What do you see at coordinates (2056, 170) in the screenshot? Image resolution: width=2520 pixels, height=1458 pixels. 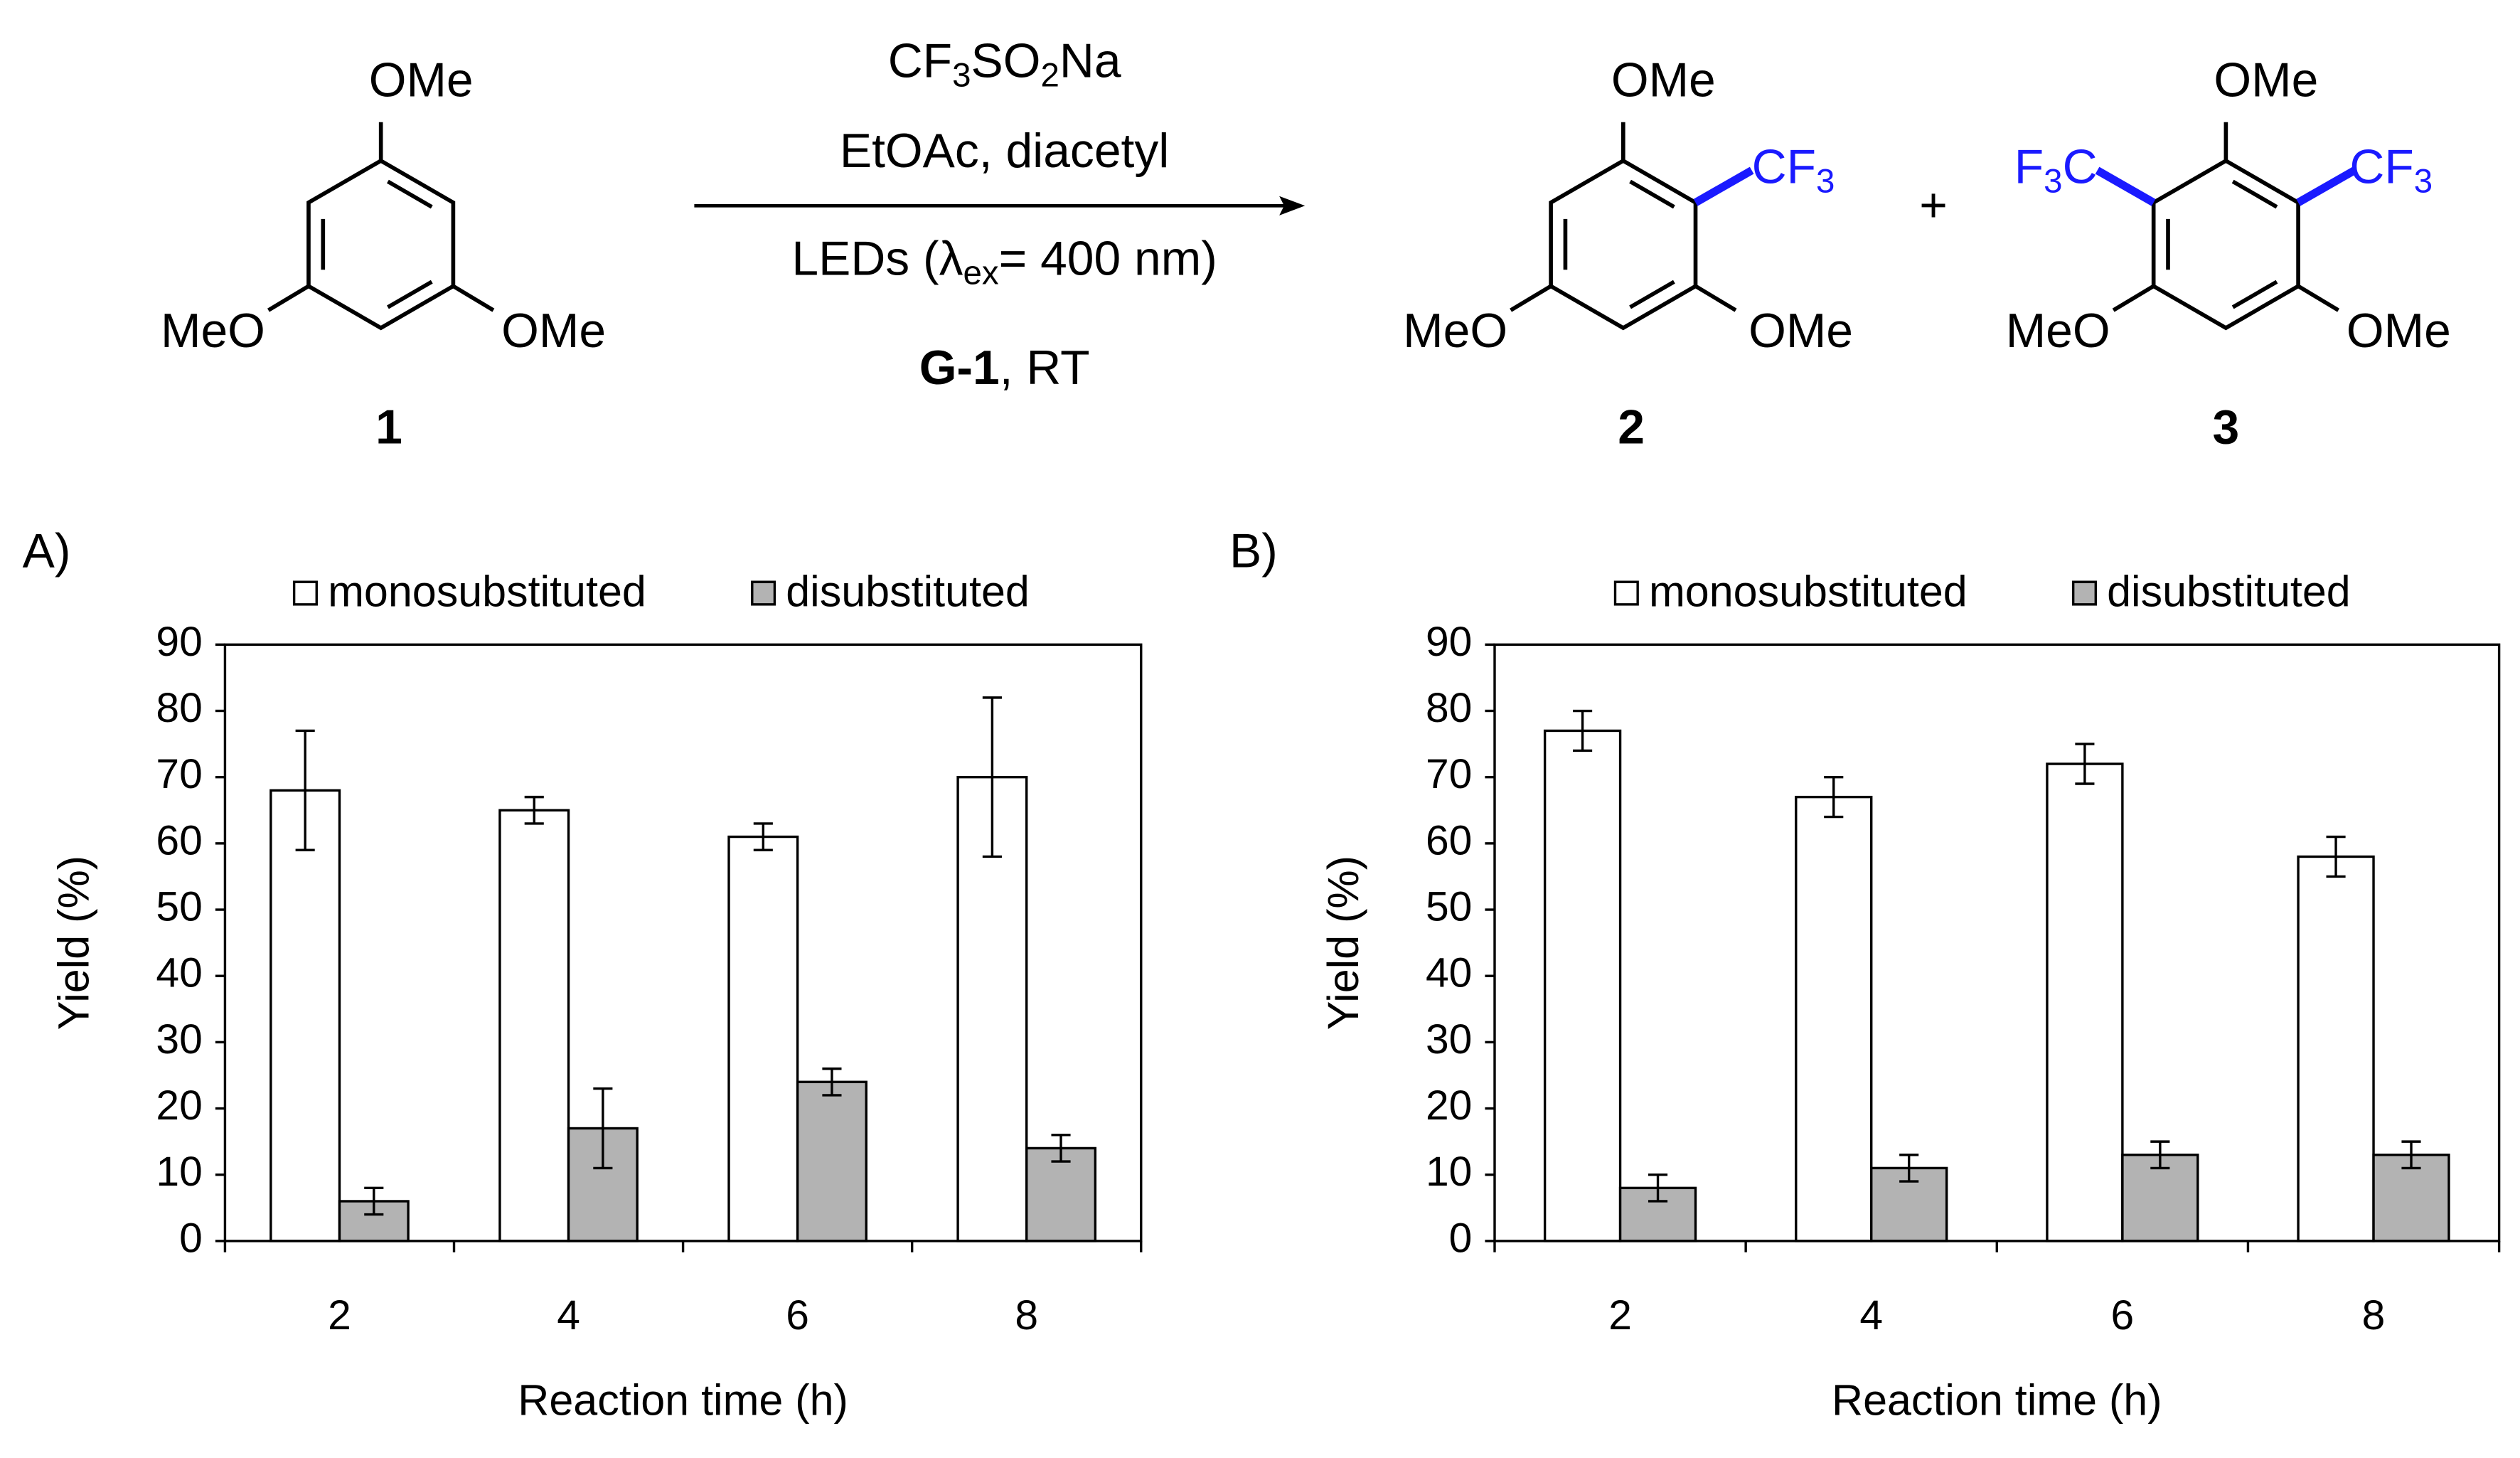 I see `cf3-group: F3C` at bounding box center [2056, 170].